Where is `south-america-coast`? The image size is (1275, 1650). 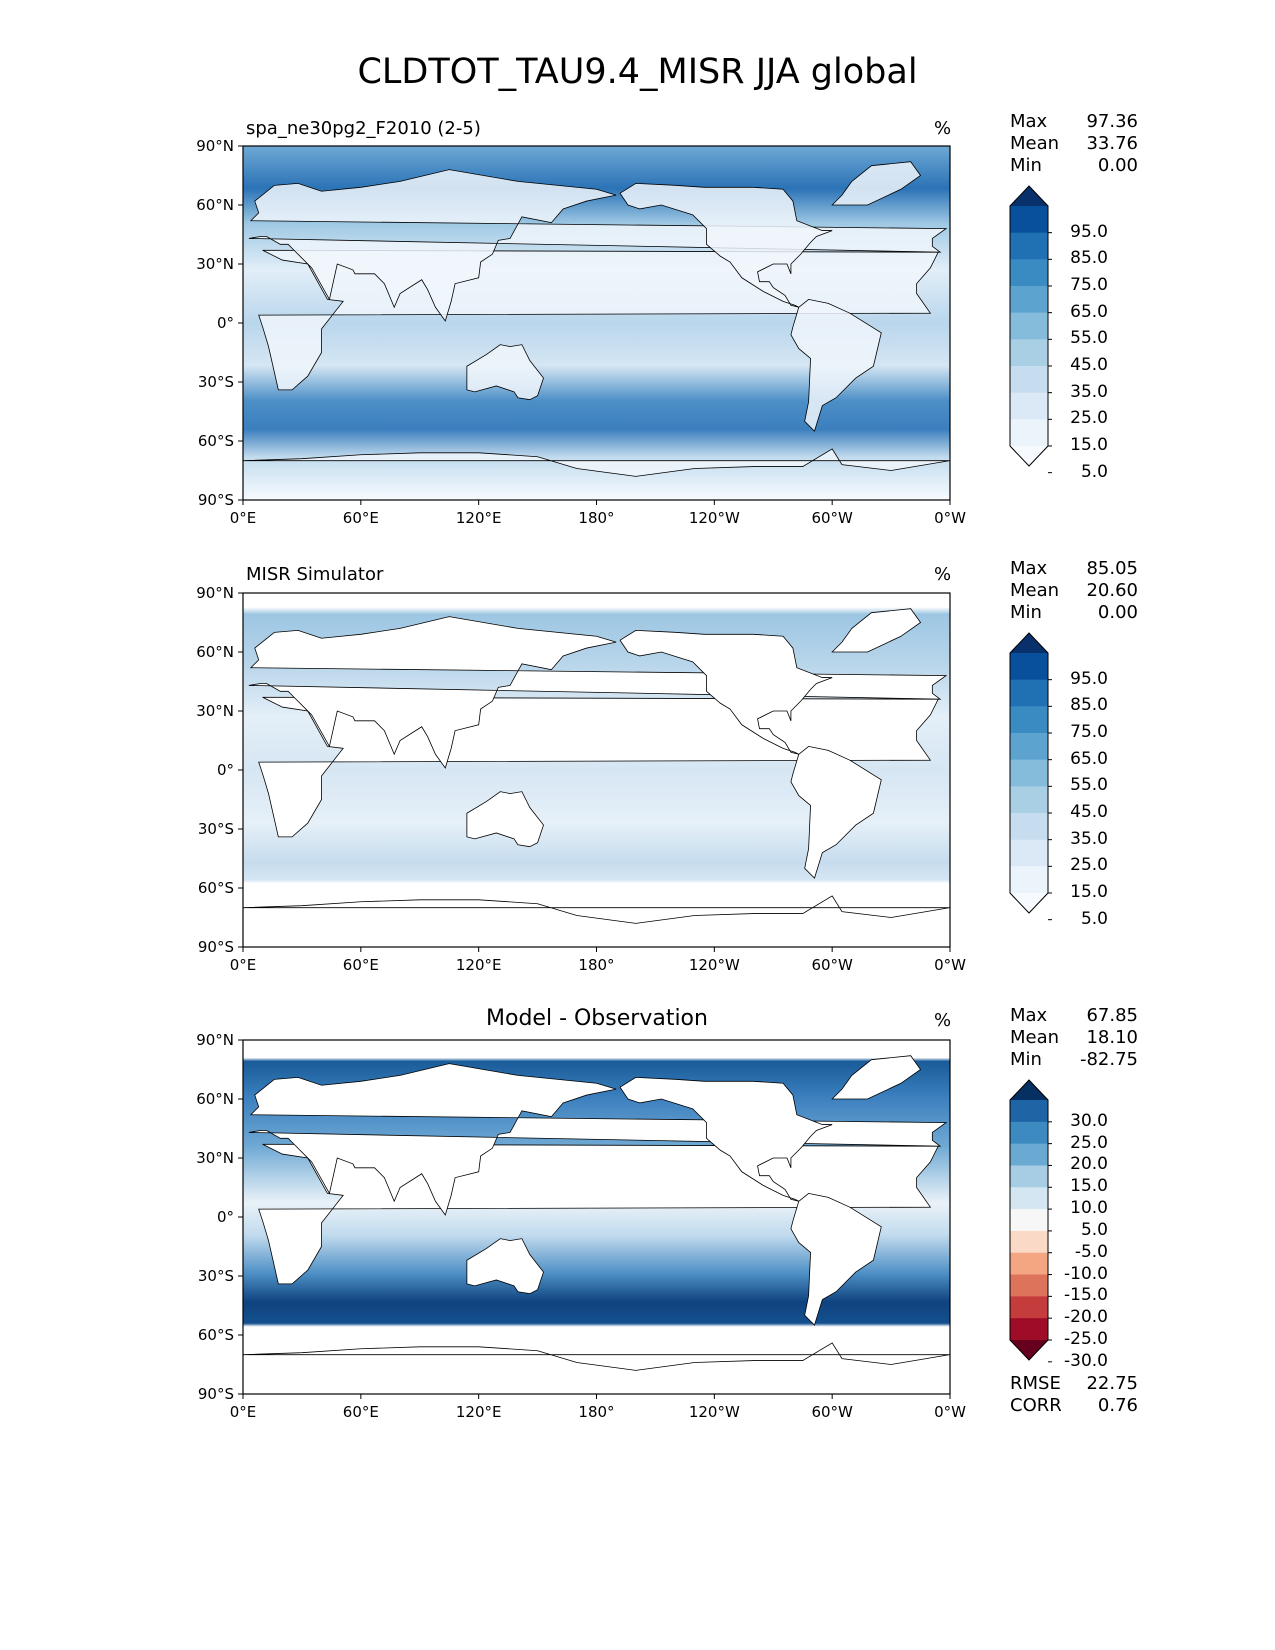
south-america-coast is located at coordinates (836, 1259).